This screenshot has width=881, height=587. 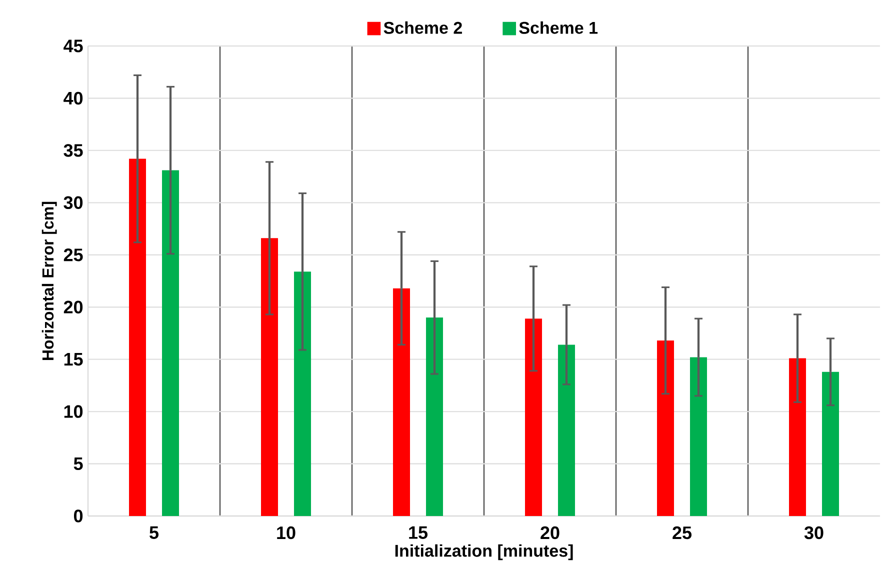 What do you see at coordinates (73, 203) in the screenshot?
I see `y-tick-label: 30` at bounding box center [73, 203].